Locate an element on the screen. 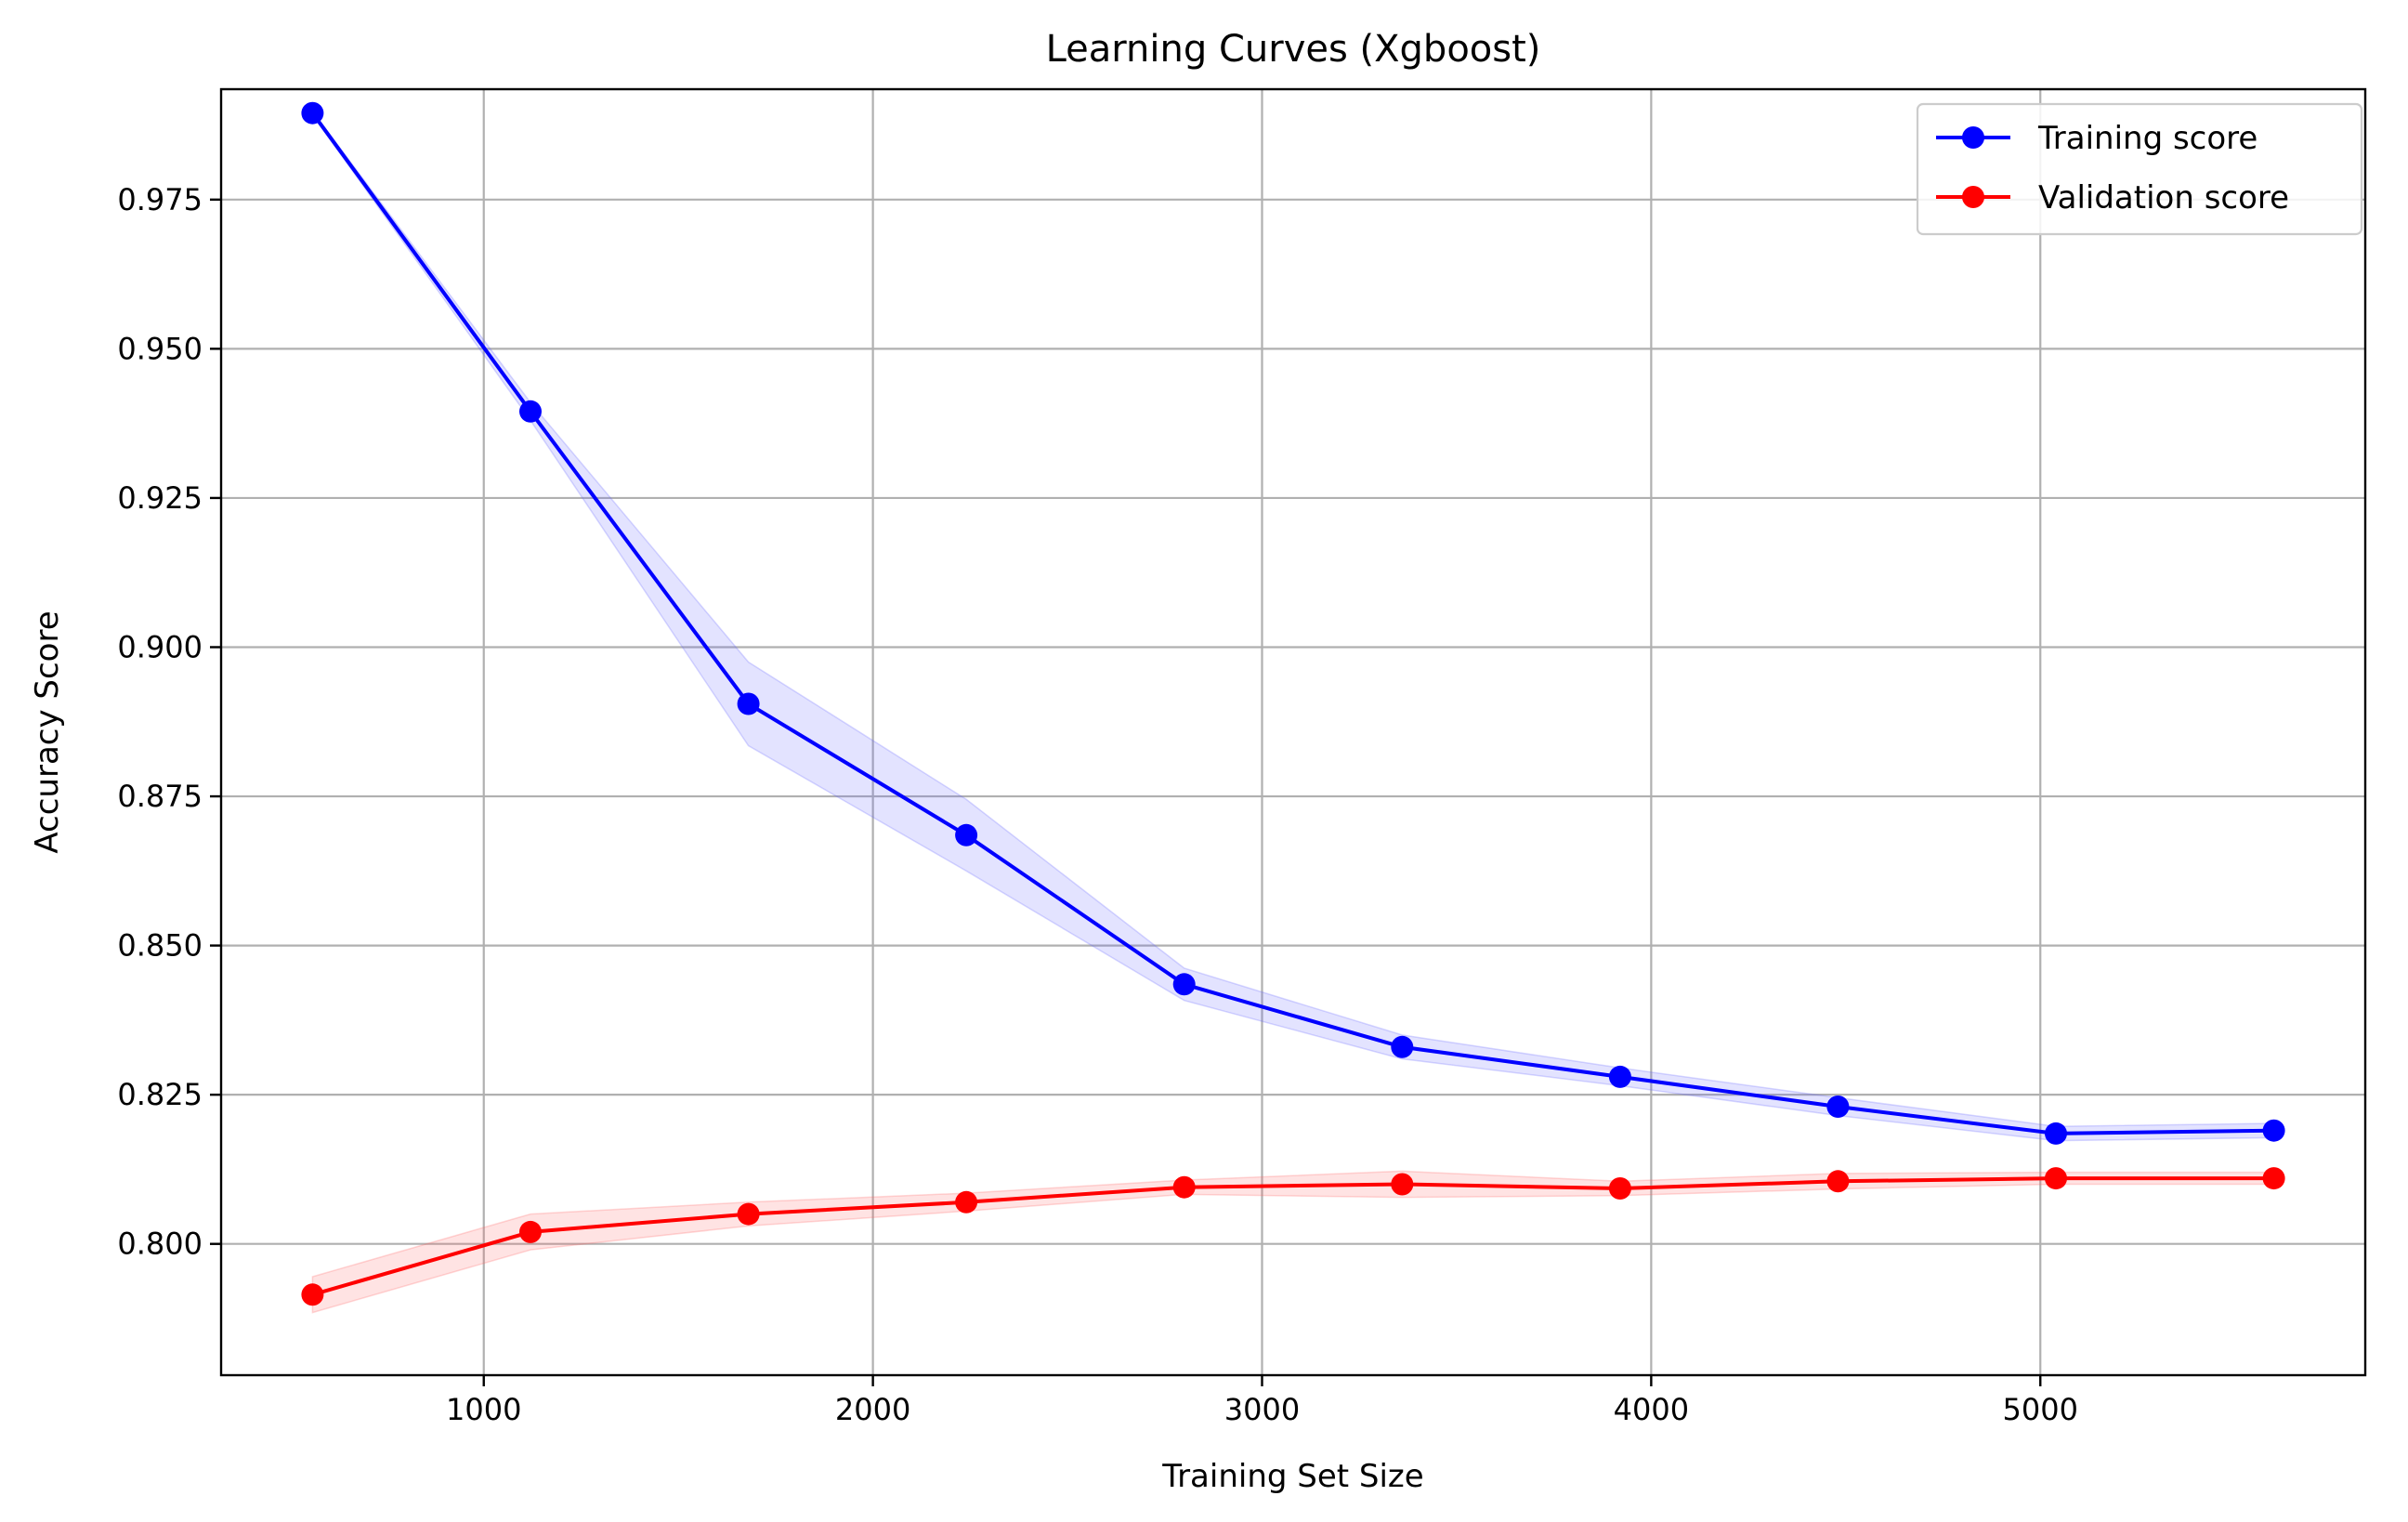 The width and height of the screenshot is (2408, 1522). legend-marker-validation is located at coordinates (1973, 197).